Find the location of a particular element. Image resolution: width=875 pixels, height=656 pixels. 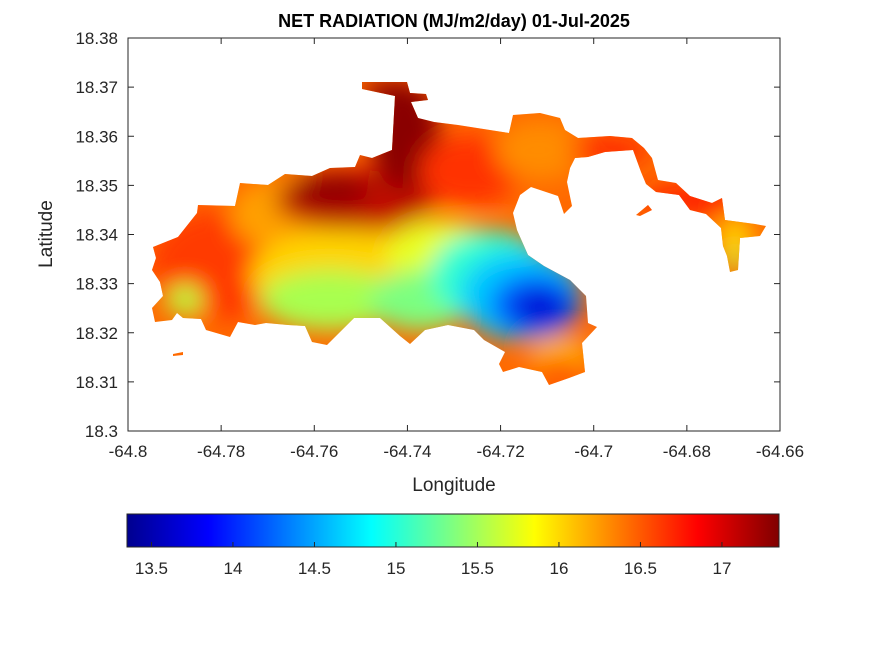

y-tick-label: 18.35 is located at coordinates (96, 185).